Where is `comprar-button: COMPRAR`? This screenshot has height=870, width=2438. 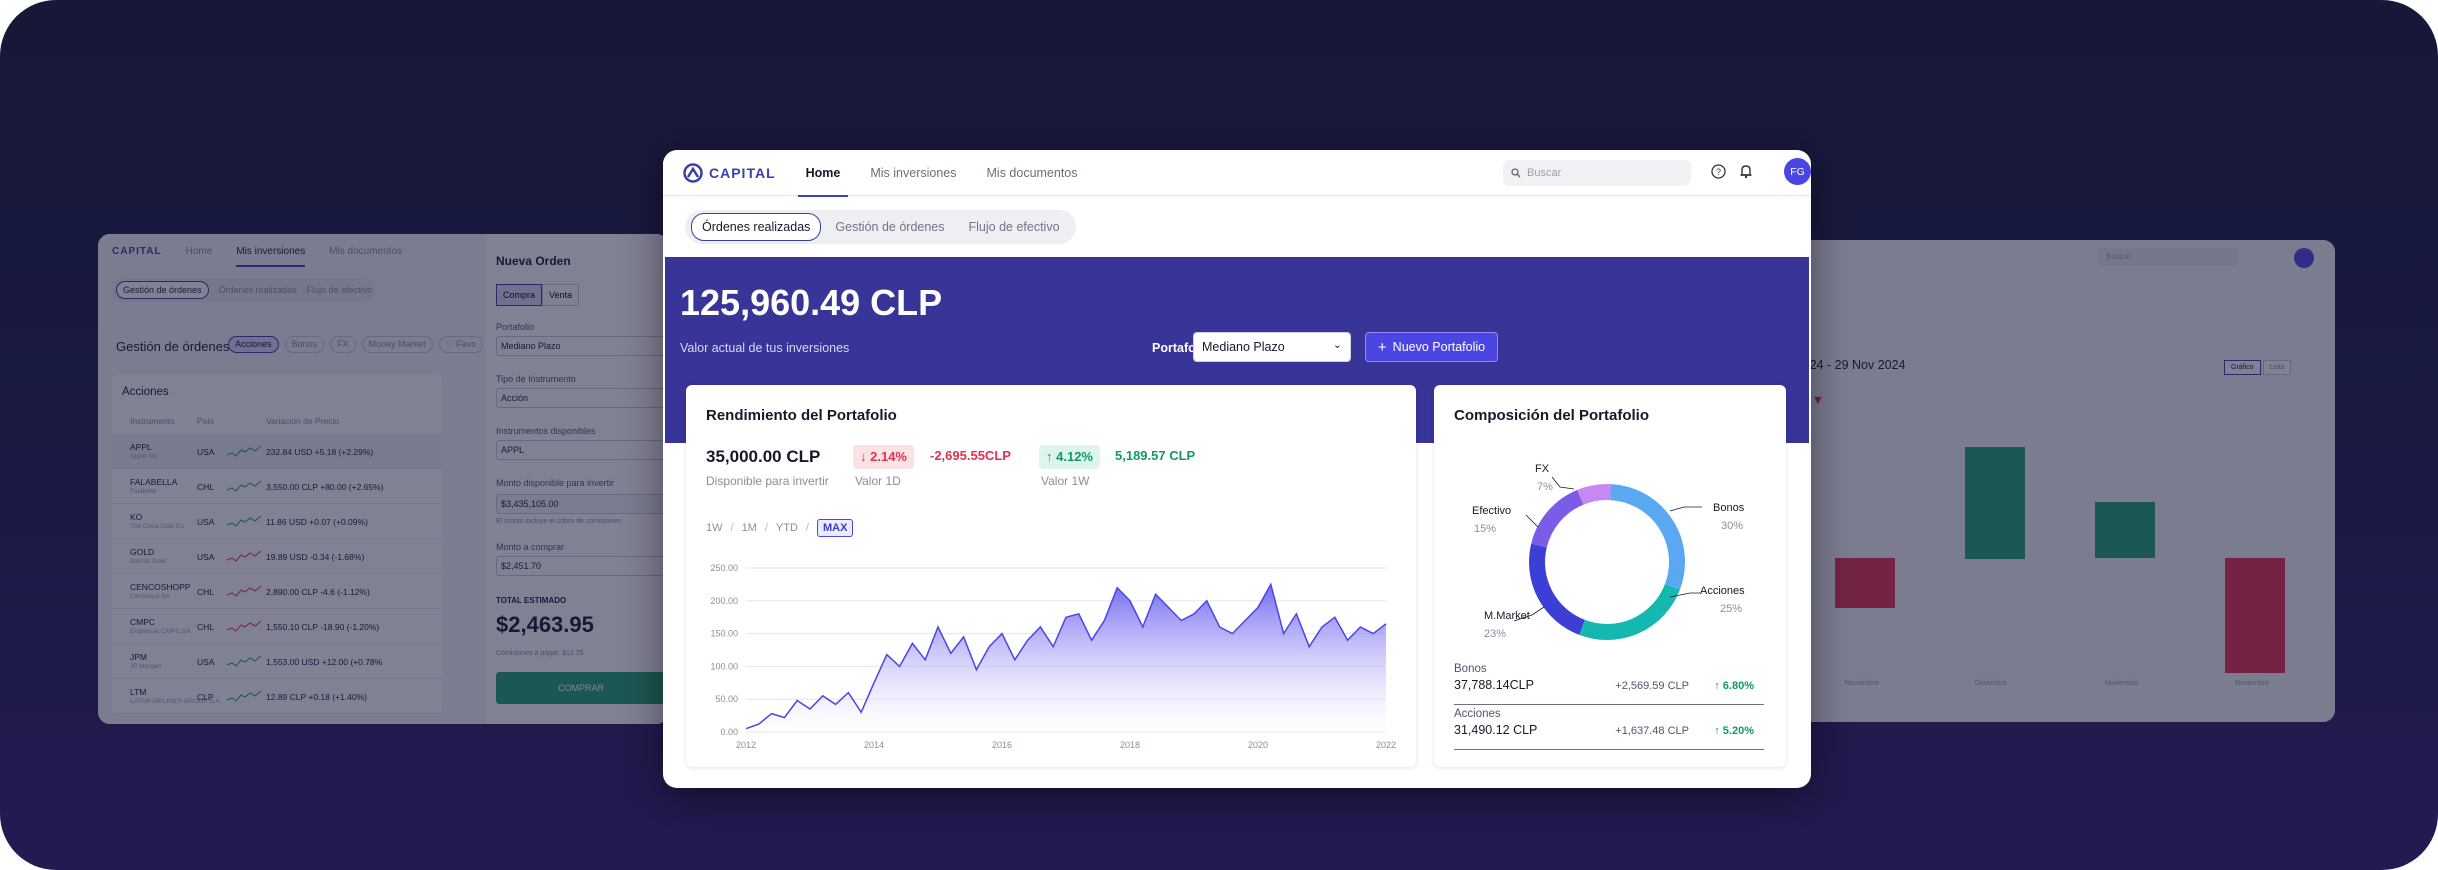
comprar-button: COMPRAR is located at coordinates (581, 688).